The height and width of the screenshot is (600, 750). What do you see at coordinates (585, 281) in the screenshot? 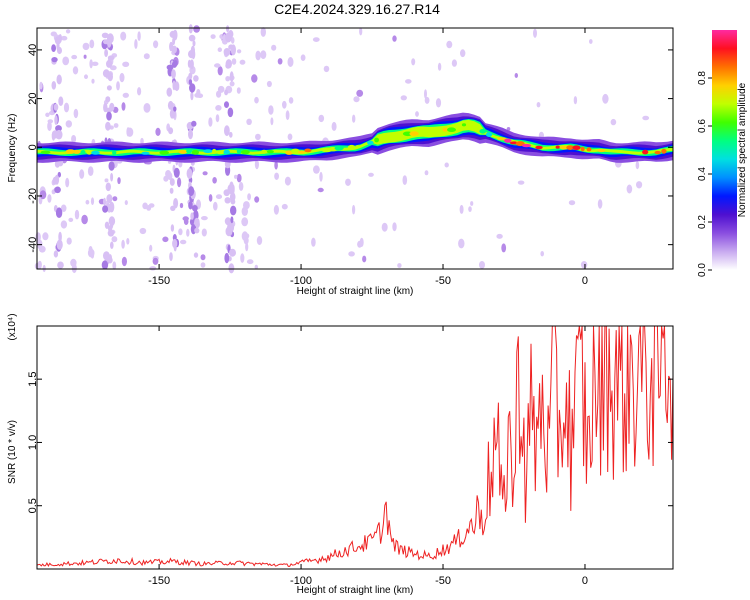
I see `spectrogram-x-tick-label: 0` at bounding box center [585, 281].